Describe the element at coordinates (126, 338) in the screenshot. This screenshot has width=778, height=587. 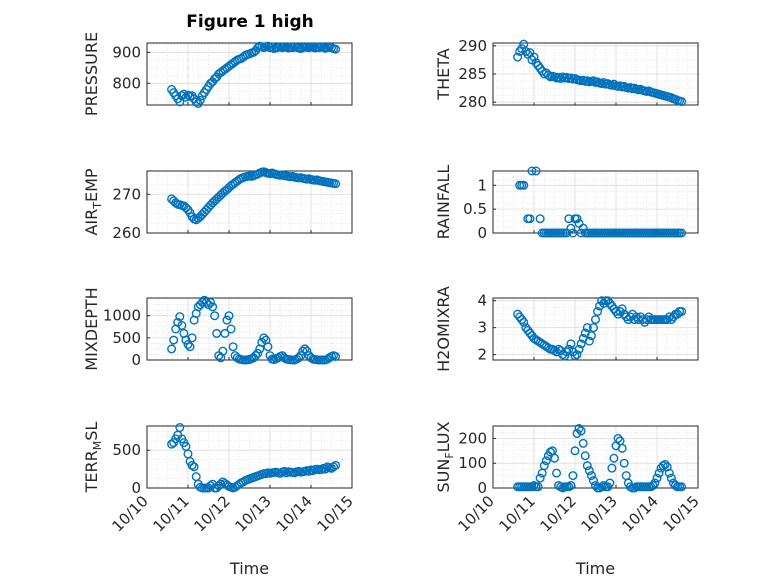
I see `y-tick-label: 500` at that location.